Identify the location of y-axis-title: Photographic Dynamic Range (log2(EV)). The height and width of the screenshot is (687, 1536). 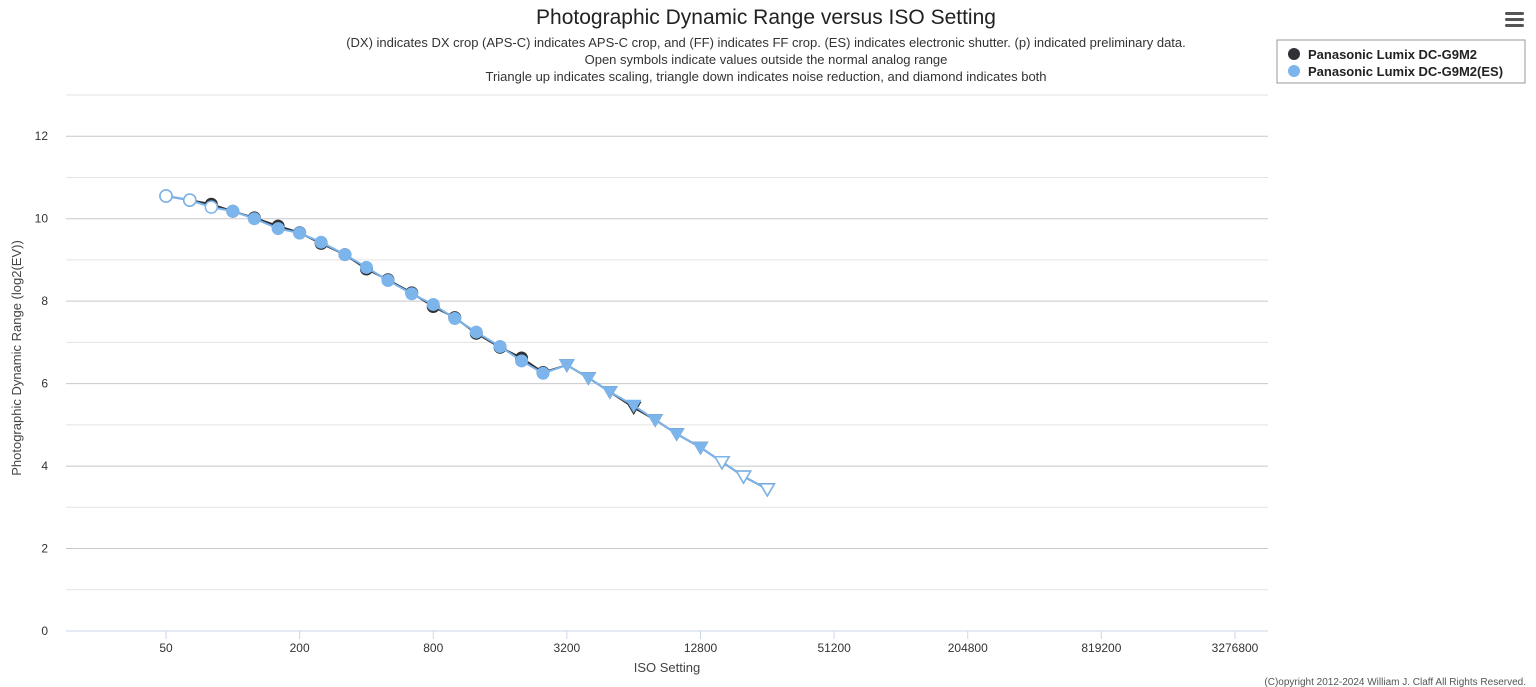
(16, 358).